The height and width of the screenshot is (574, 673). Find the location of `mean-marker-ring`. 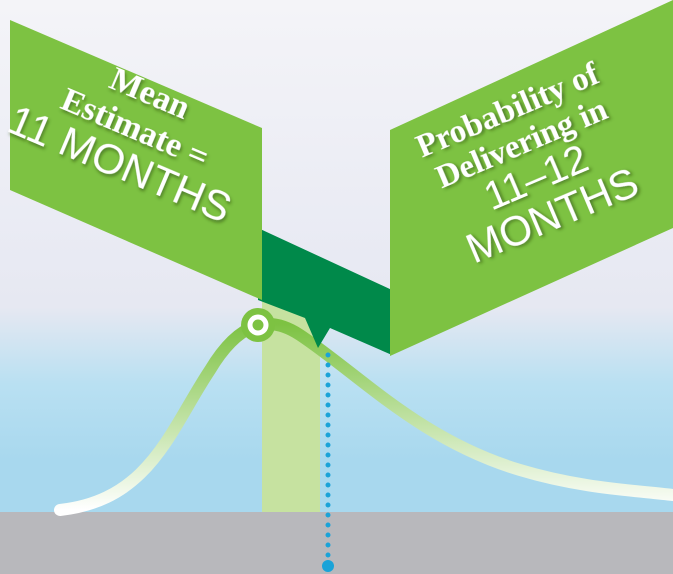

mean-marker-ring is located at coordinates (258, 325).